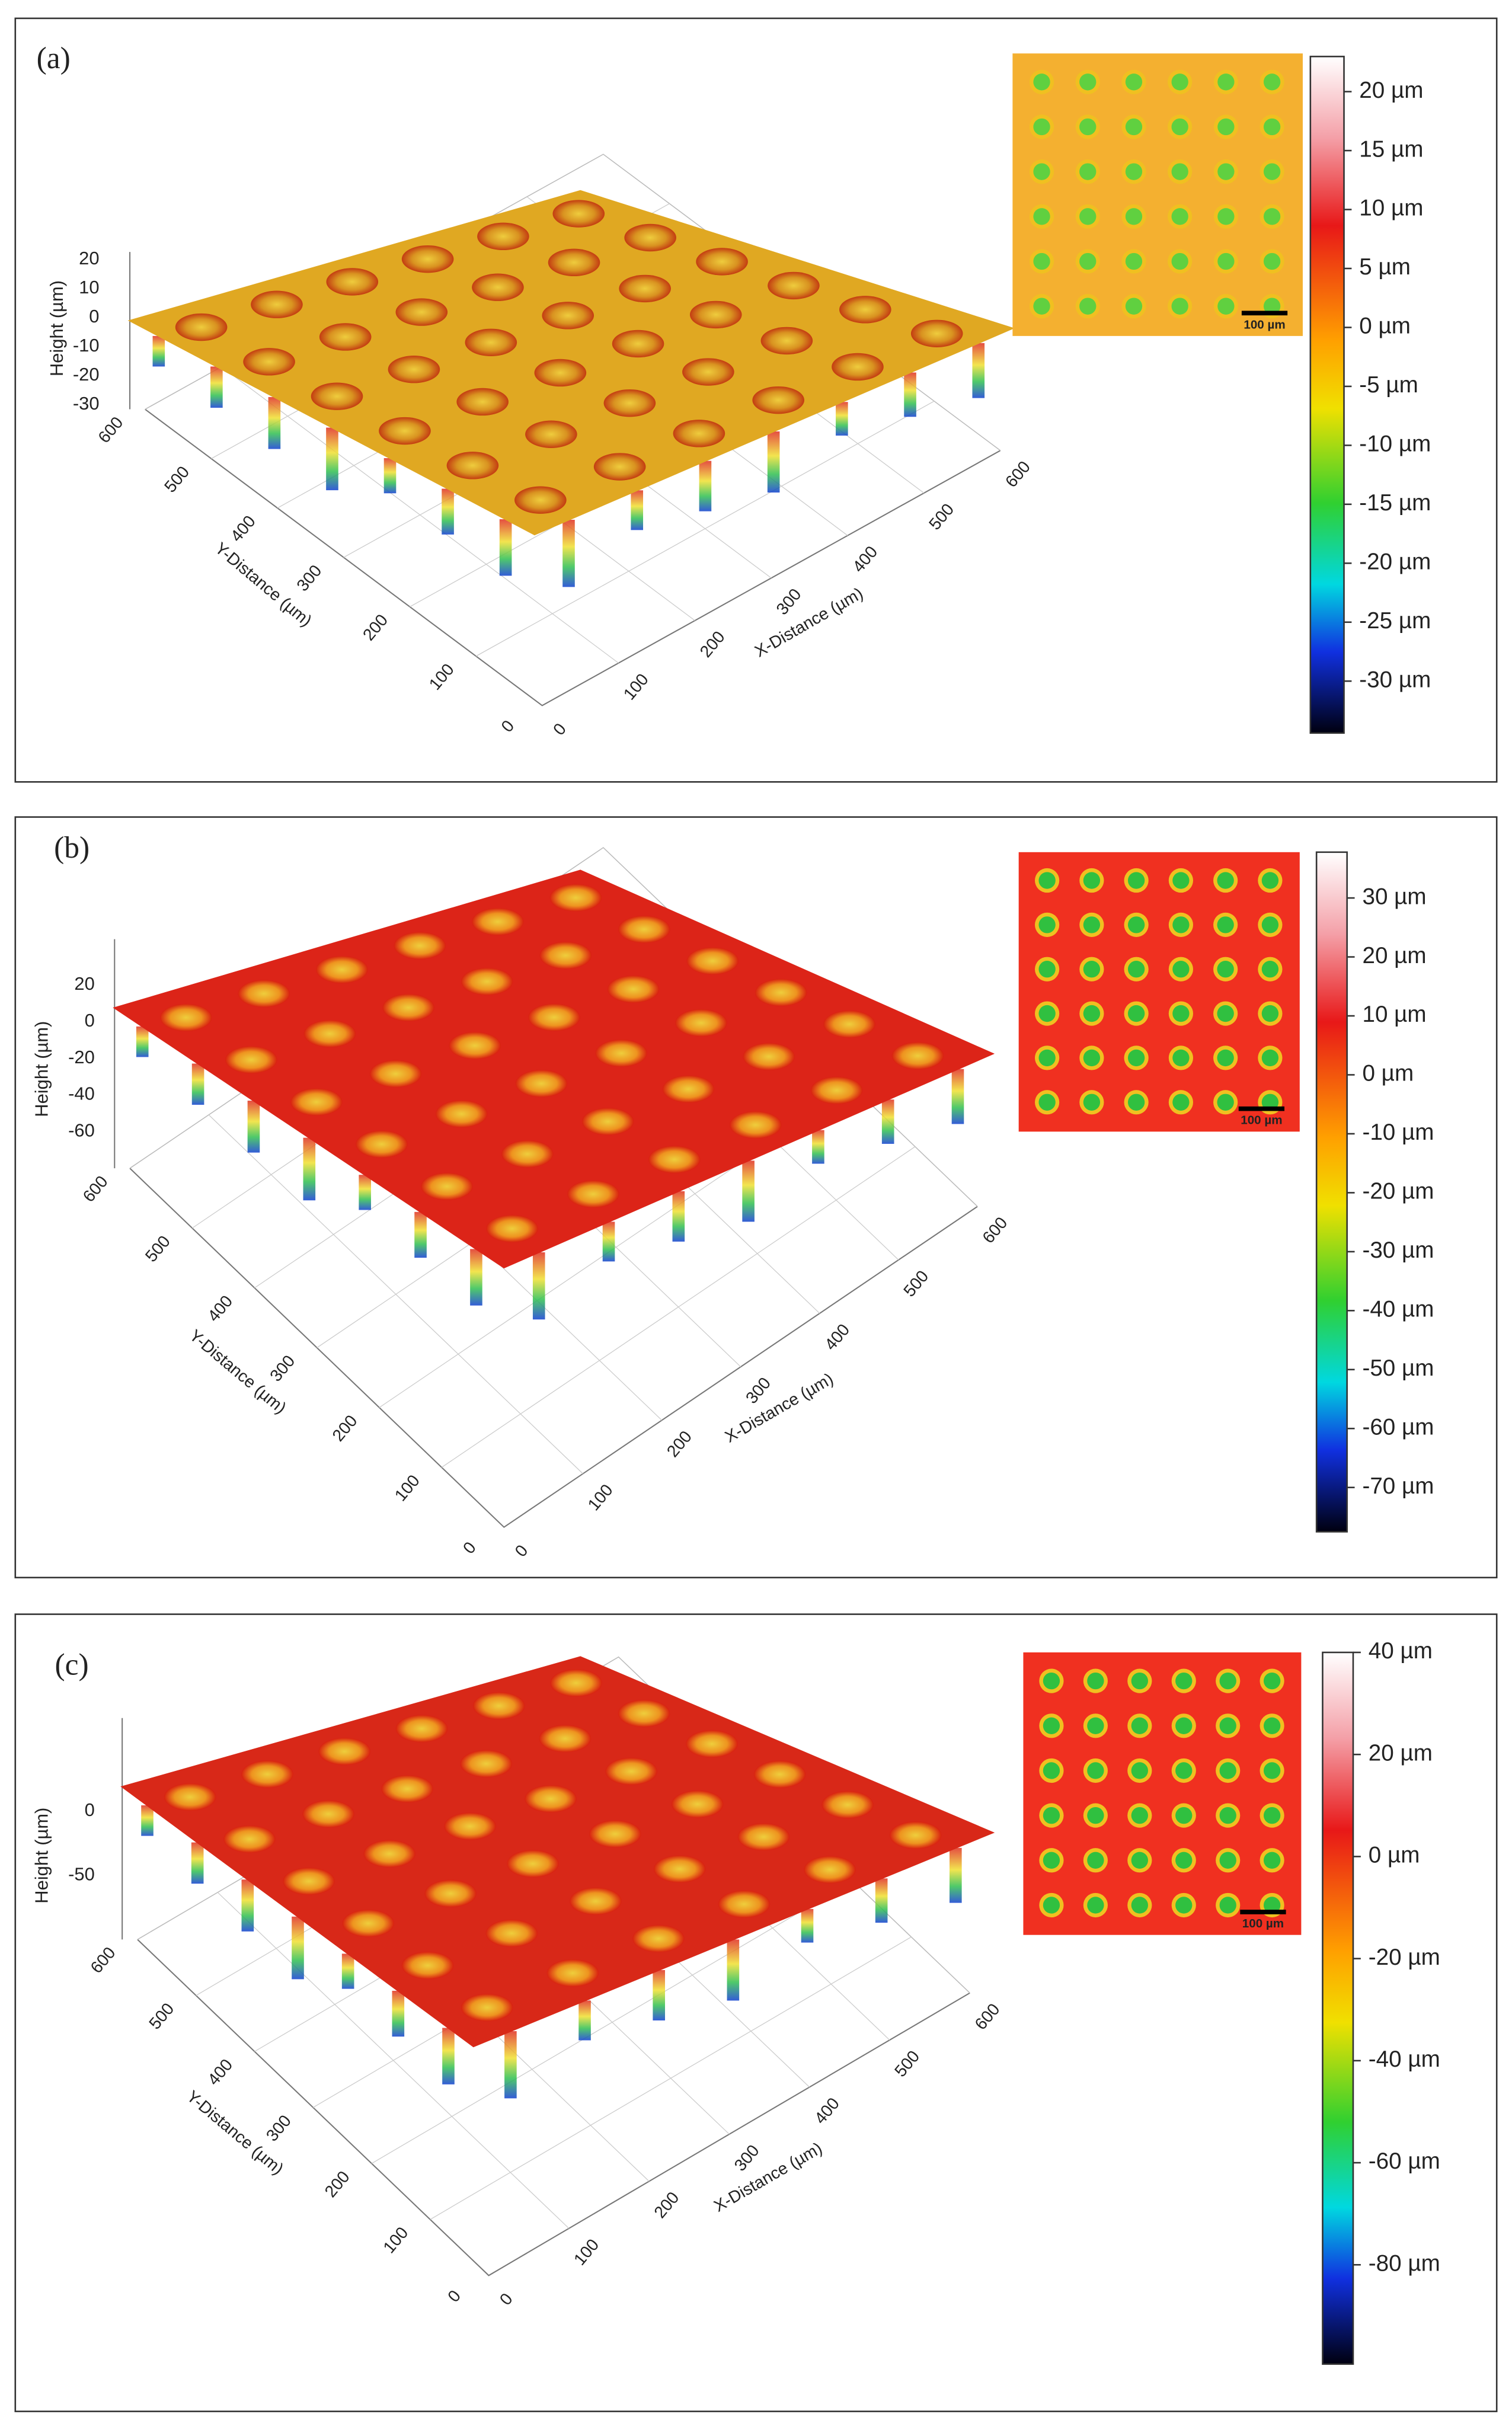 The height and width of the screenshot is (2414, 1512). What do you see at coordinates (747, 2158) in the screenshot?
I see `x-tick-label: 300` at bounding box center [747, 2158].